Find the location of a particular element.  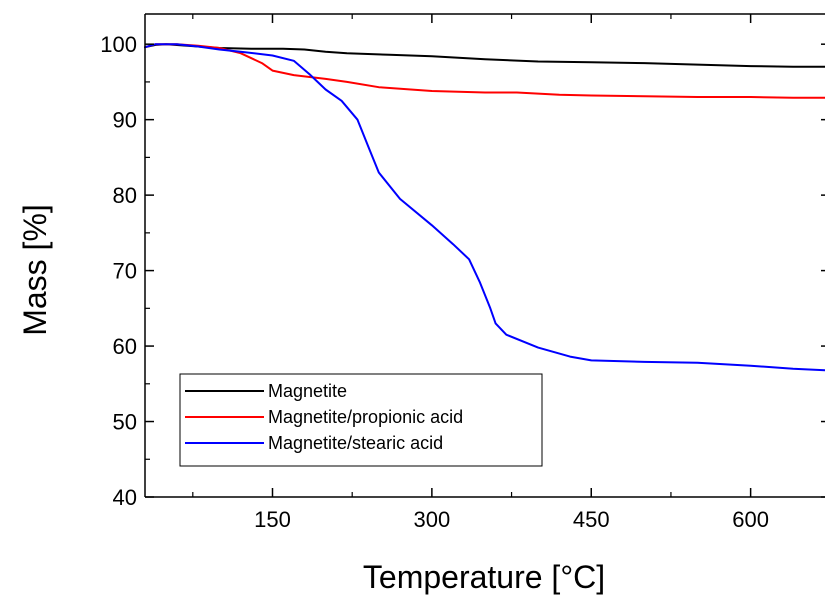

legend-label: Magnetite/stearic acid is located at coordinates (355, 443).